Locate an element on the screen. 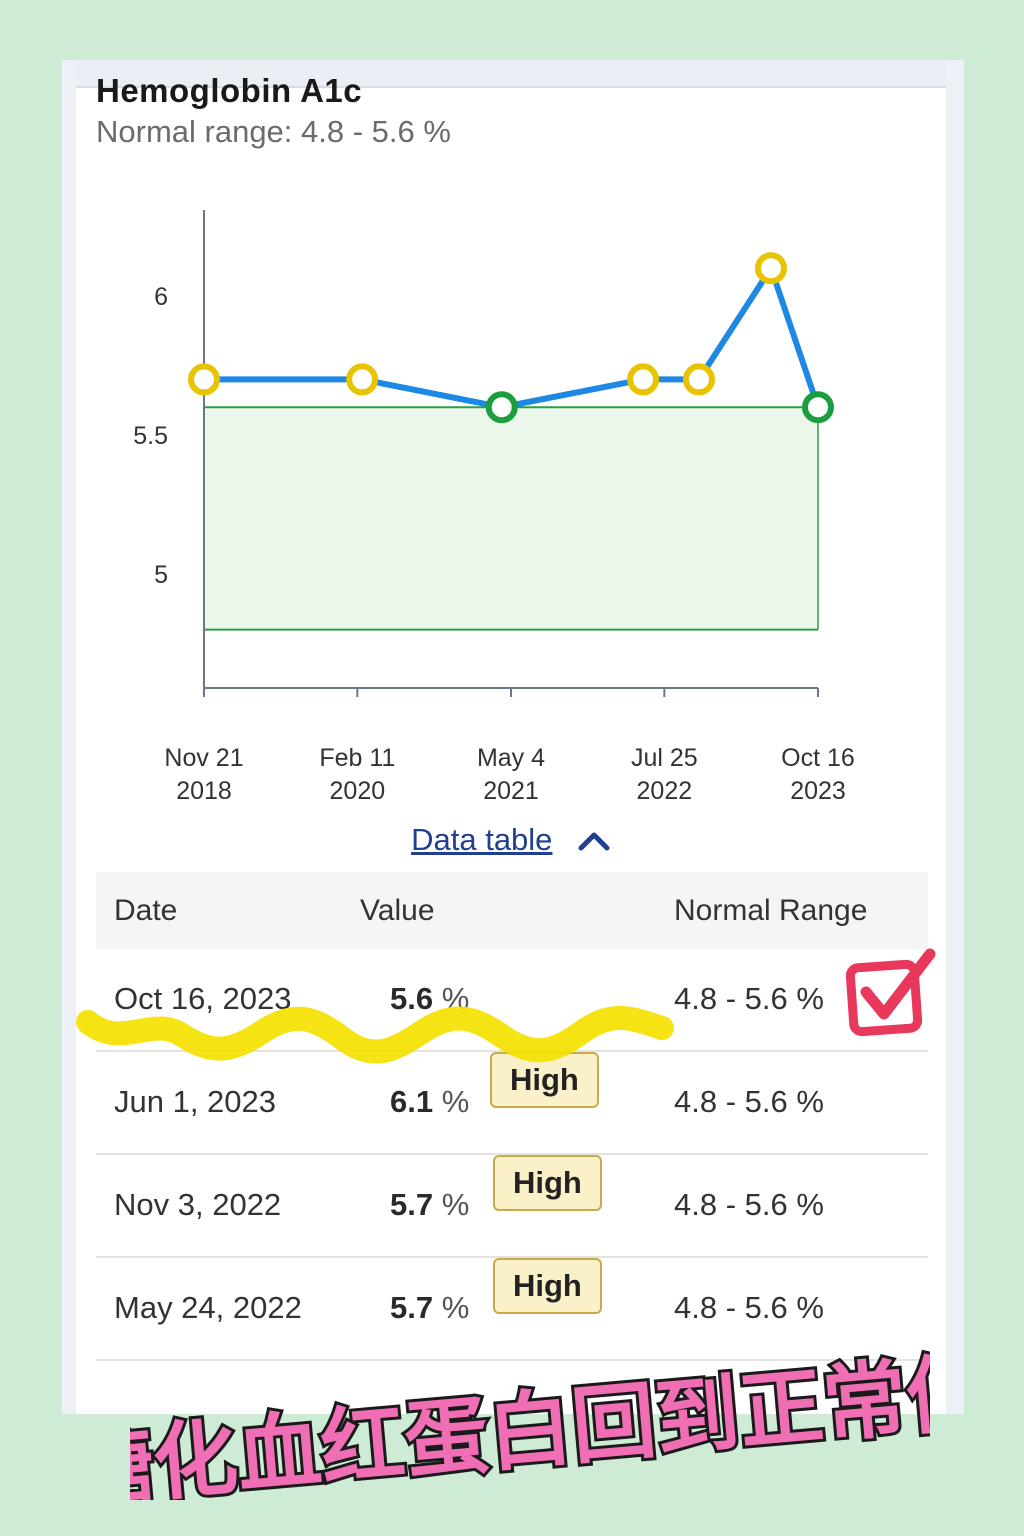 Image resolution: width=1024 pixels, height=1536 pixels. test-title: Hemoglobin A1c is located at coordinates (229, 90).